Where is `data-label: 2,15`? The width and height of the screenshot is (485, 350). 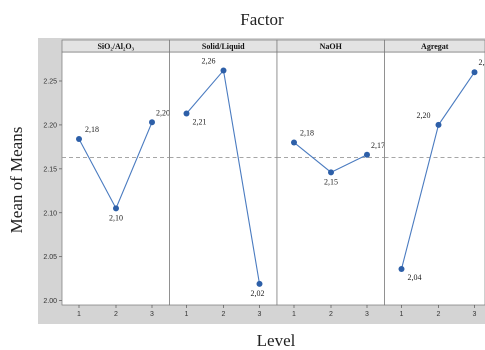
data-label: 2,15 is located at coordinates (331, 181).